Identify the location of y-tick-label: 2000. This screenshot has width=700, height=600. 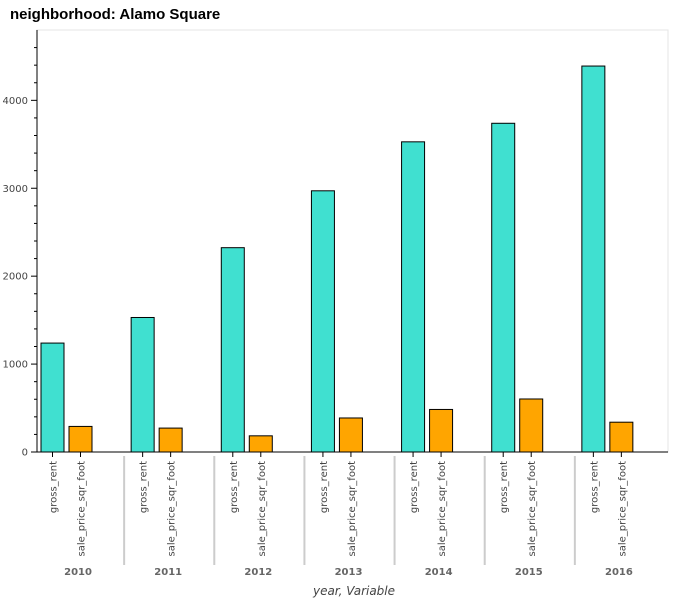
(15, 277).